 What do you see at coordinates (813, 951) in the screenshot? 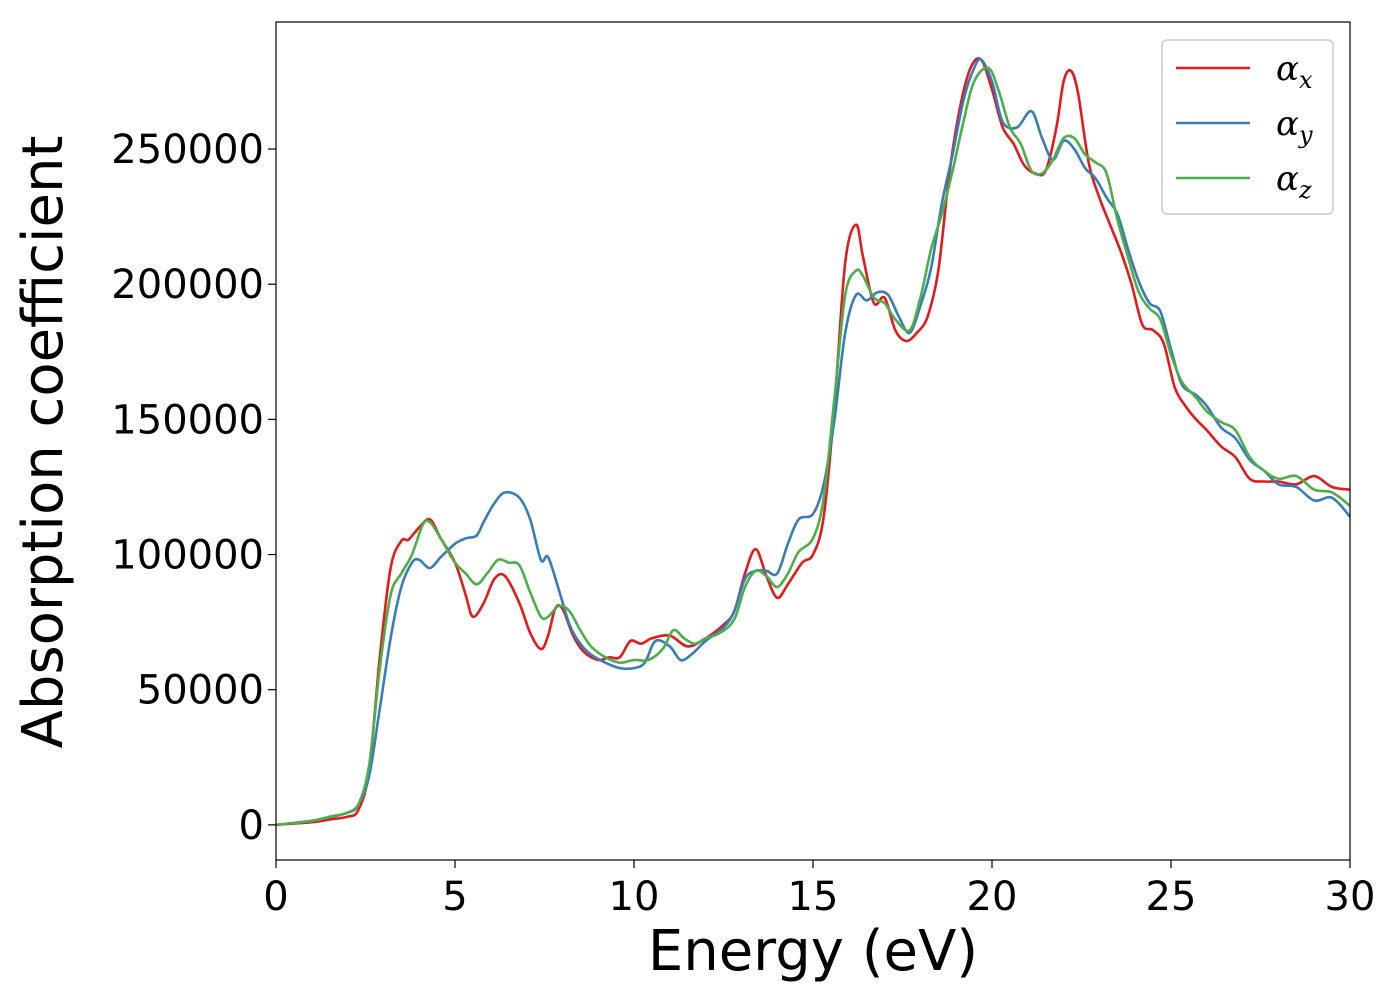
I see `x-axis-title: Energy (eV)` at bounding box center [813, 951].